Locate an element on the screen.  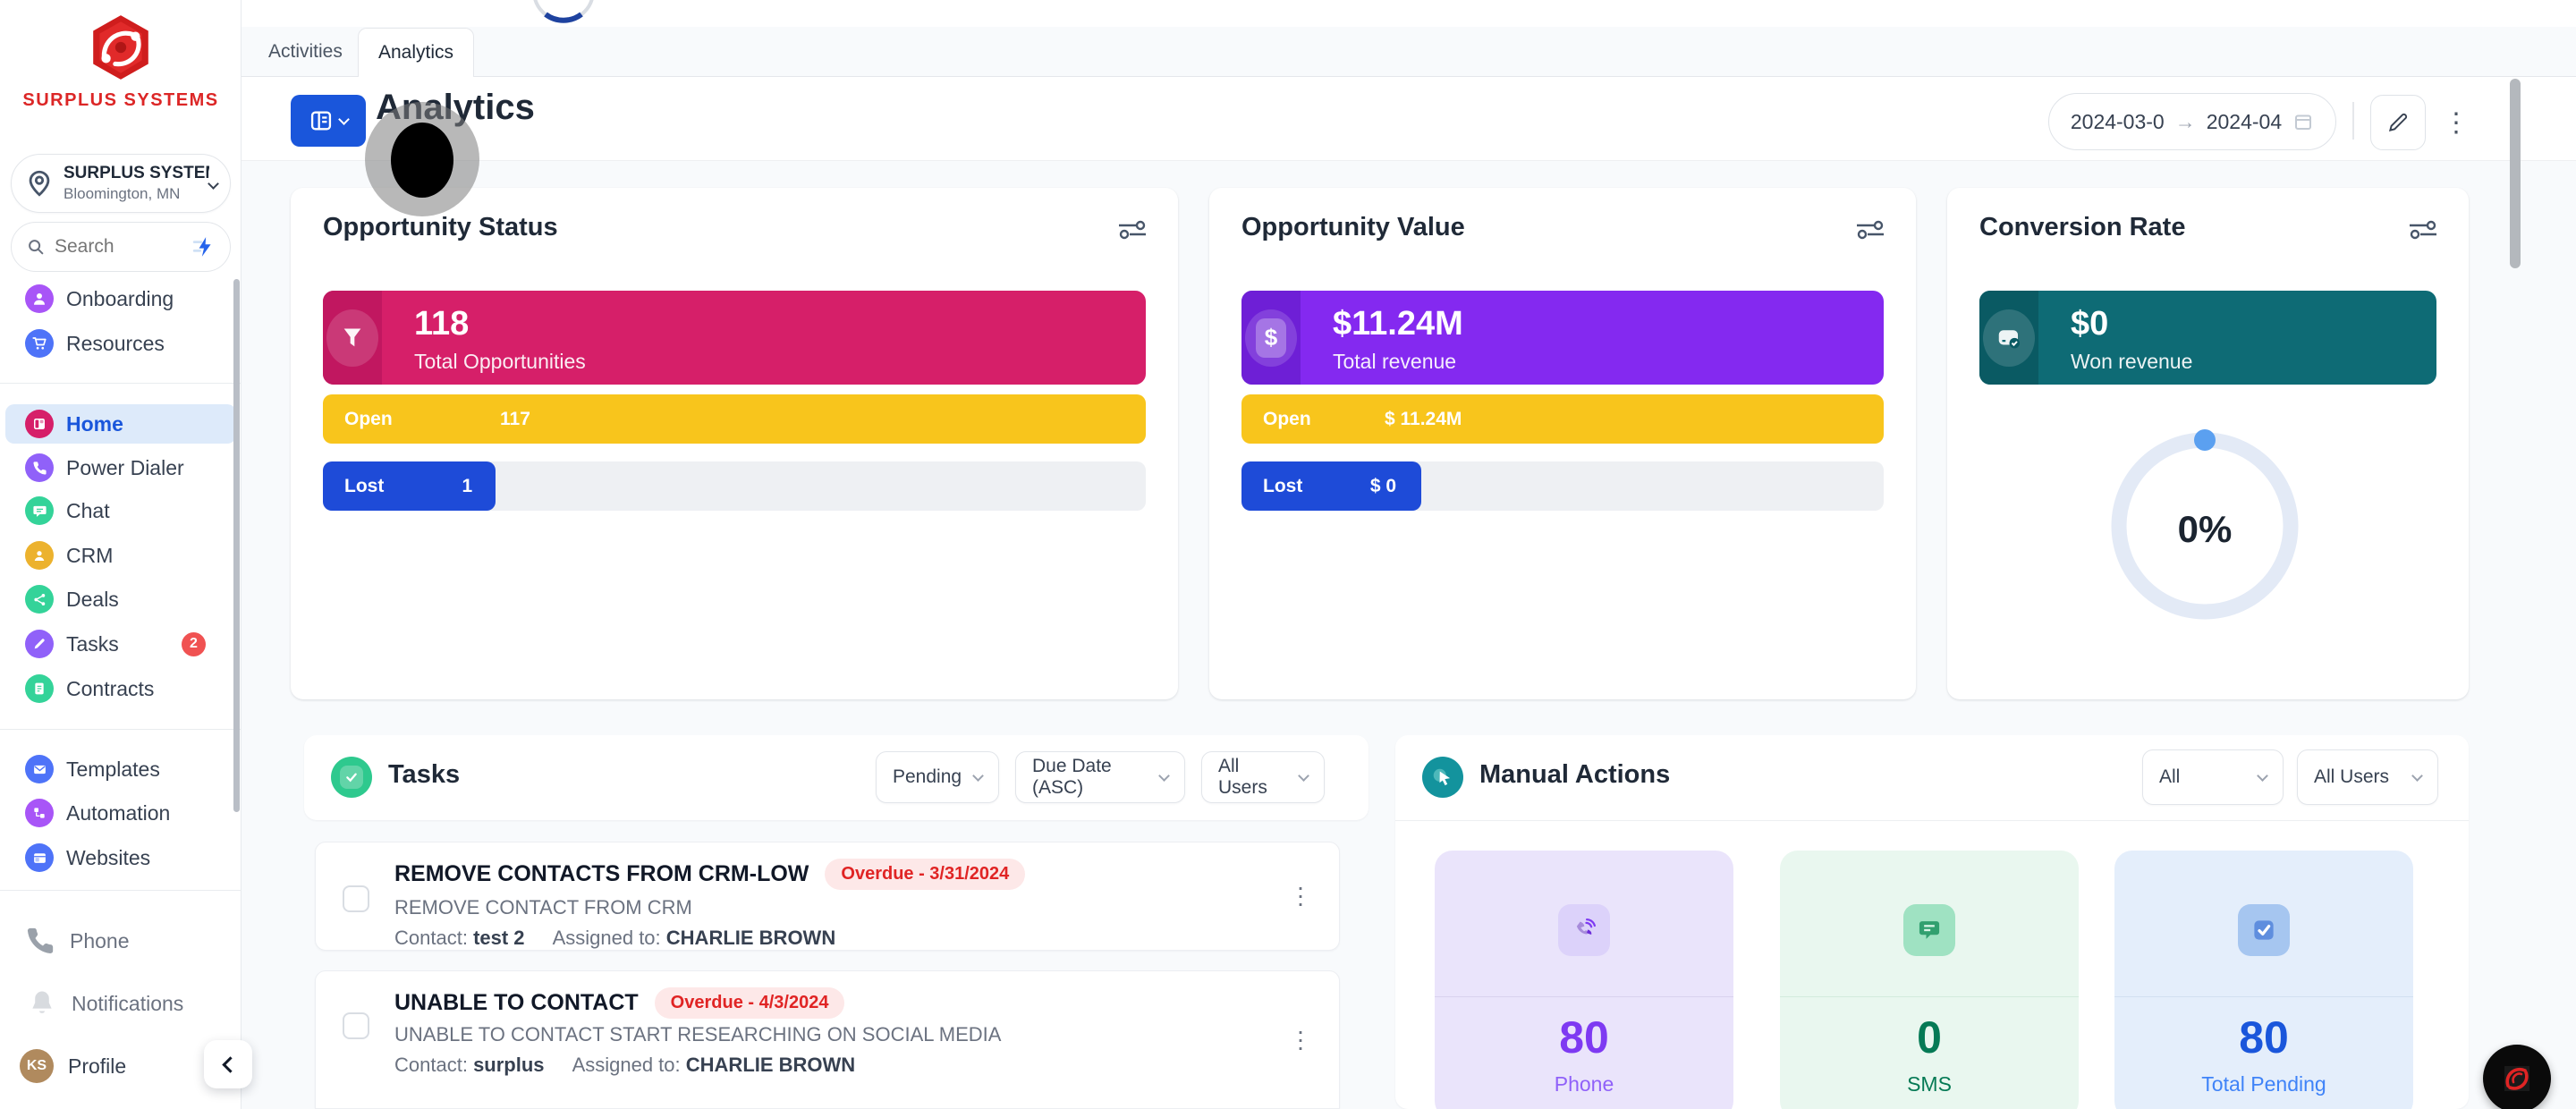
sidebar-item-automation: Automation is located at coordinates (120, 813).